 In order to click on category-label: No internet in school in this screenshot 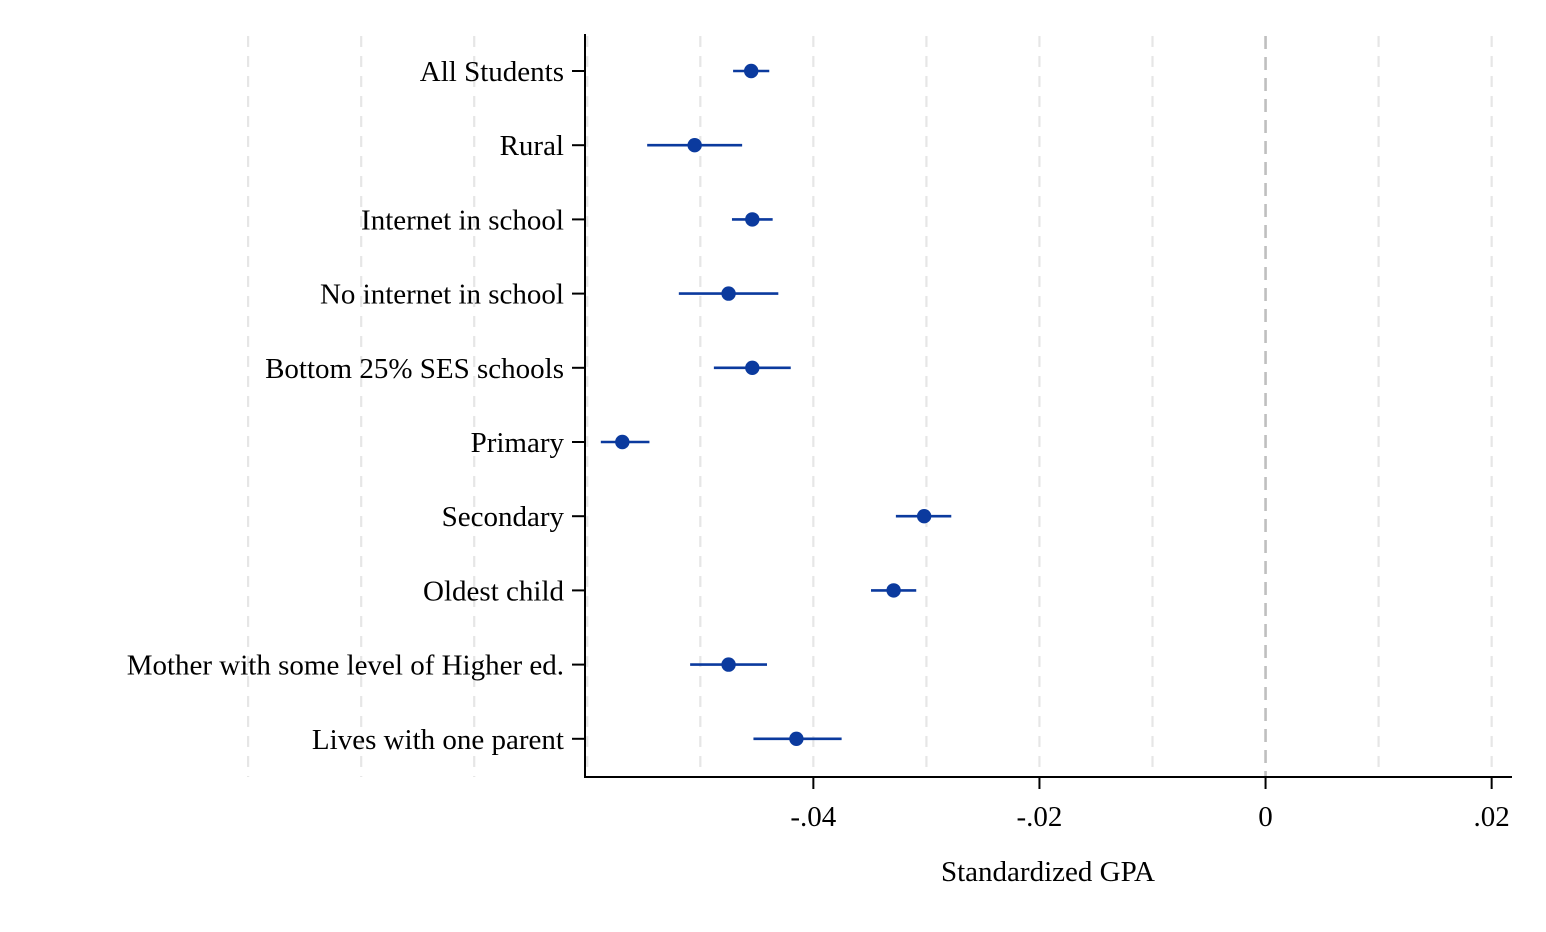, I will do `click(442, 295)`.